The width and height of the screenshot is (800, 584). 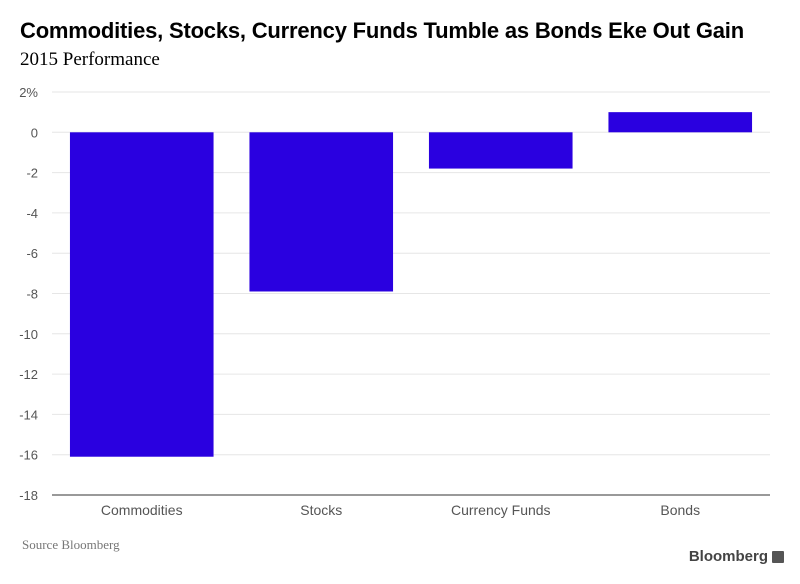 I want to click on y-tick-label: -8, so click(x=32, y=294).